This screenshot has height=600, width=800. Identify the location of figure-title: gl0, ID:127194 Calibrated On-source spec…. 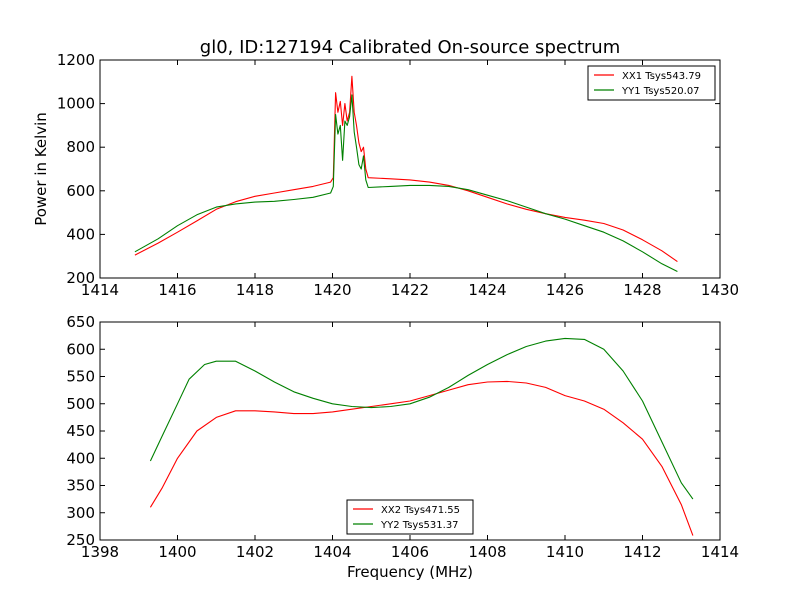
(410, 47).